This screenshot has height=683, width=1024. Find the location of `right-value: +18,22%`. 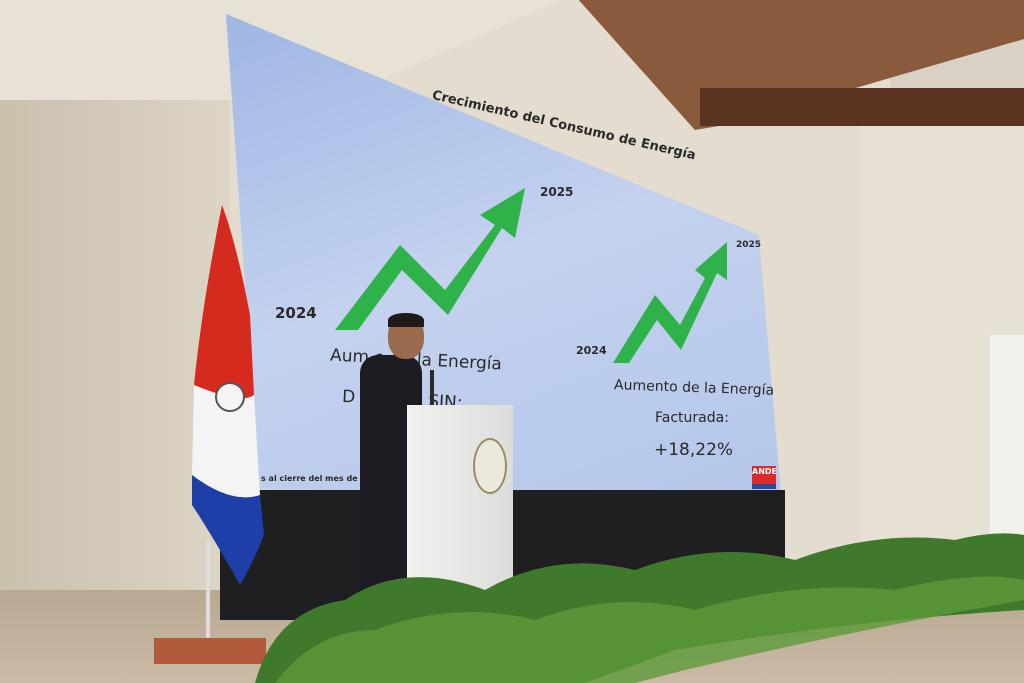

right-value: +18,22% is located at coordinates (694, 450).